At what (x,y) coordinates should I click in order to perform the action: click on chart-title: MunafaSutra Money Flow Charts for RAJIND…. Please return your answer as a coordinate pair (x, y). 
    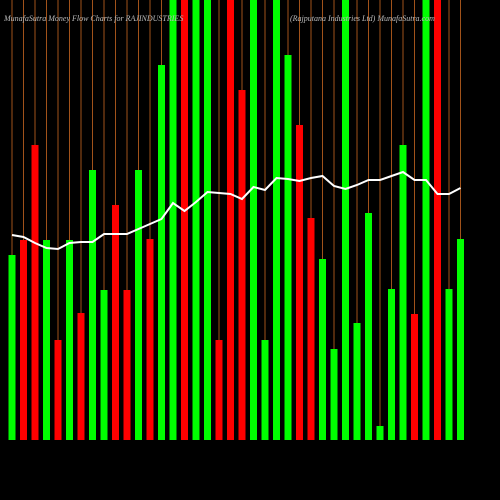
    Looking at the image, I should click on (93, 18).